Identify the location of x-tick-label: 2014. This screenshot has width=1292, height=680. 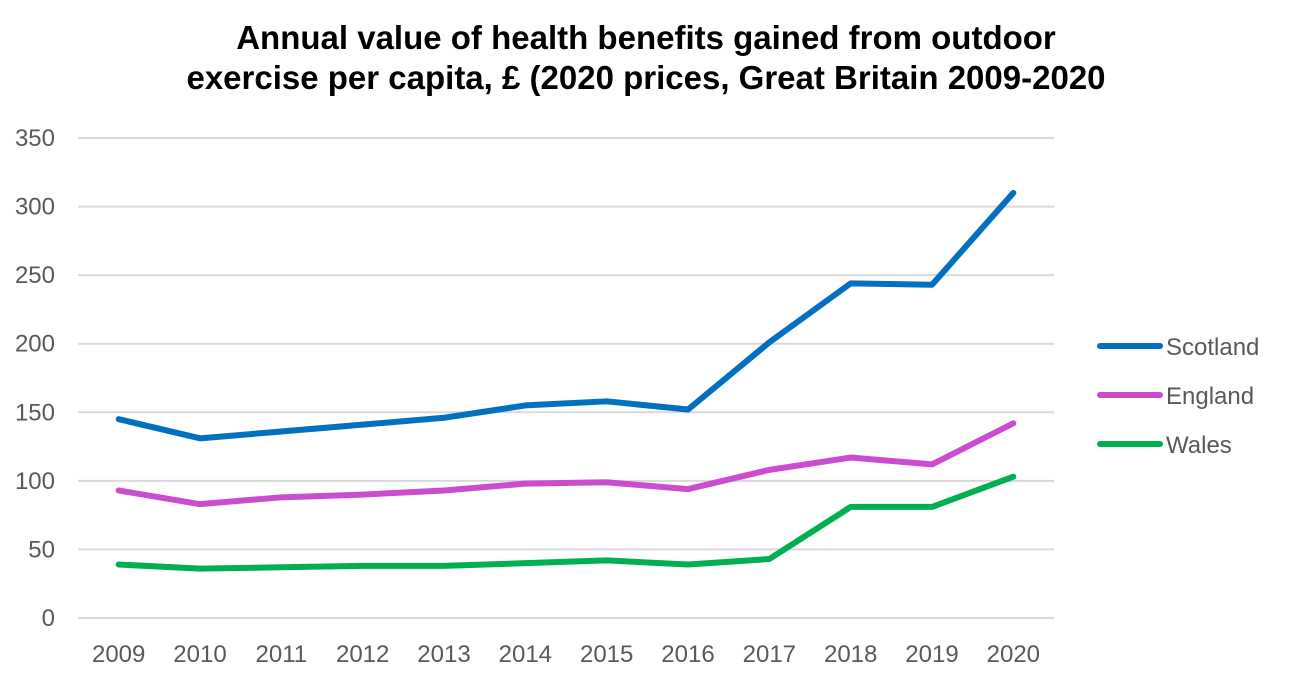
(525, 654).